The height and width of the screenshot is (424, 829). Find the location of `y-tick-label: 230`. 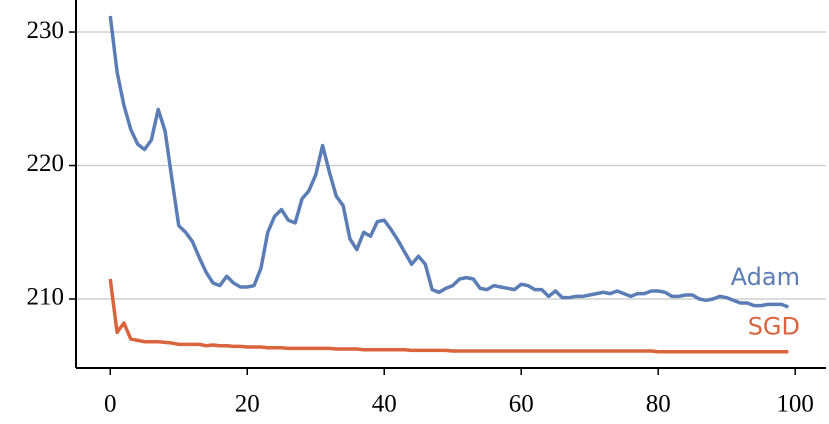

y-tick-label: 230 is located at coordinates (46, 30).